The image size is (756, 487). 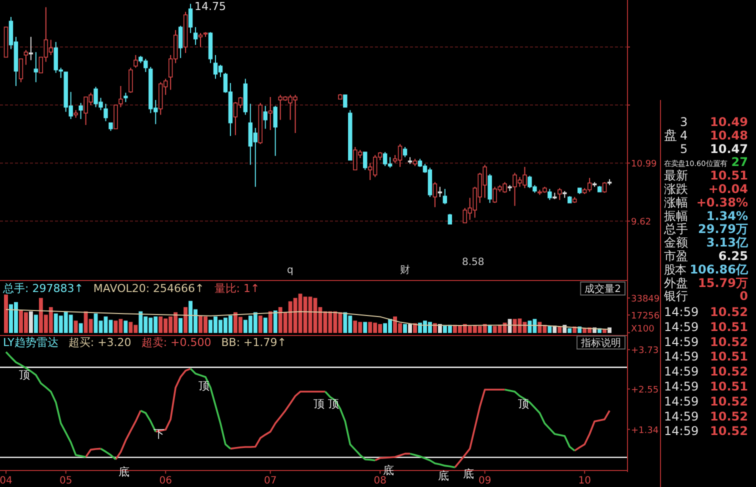 I want to click on annotation: BB: +1.79↑, so click(x=253, y=342).